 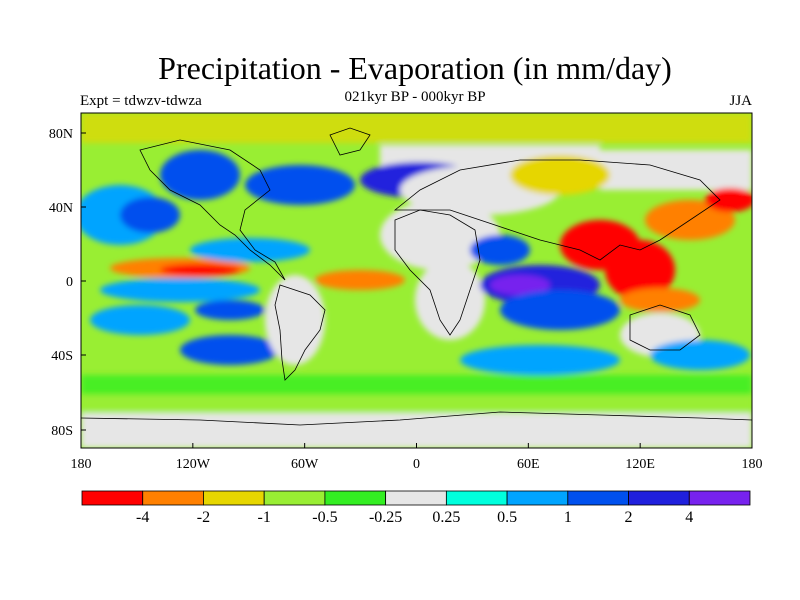 I want to click on y-tick-label: 0, so click(x=69, y=282).